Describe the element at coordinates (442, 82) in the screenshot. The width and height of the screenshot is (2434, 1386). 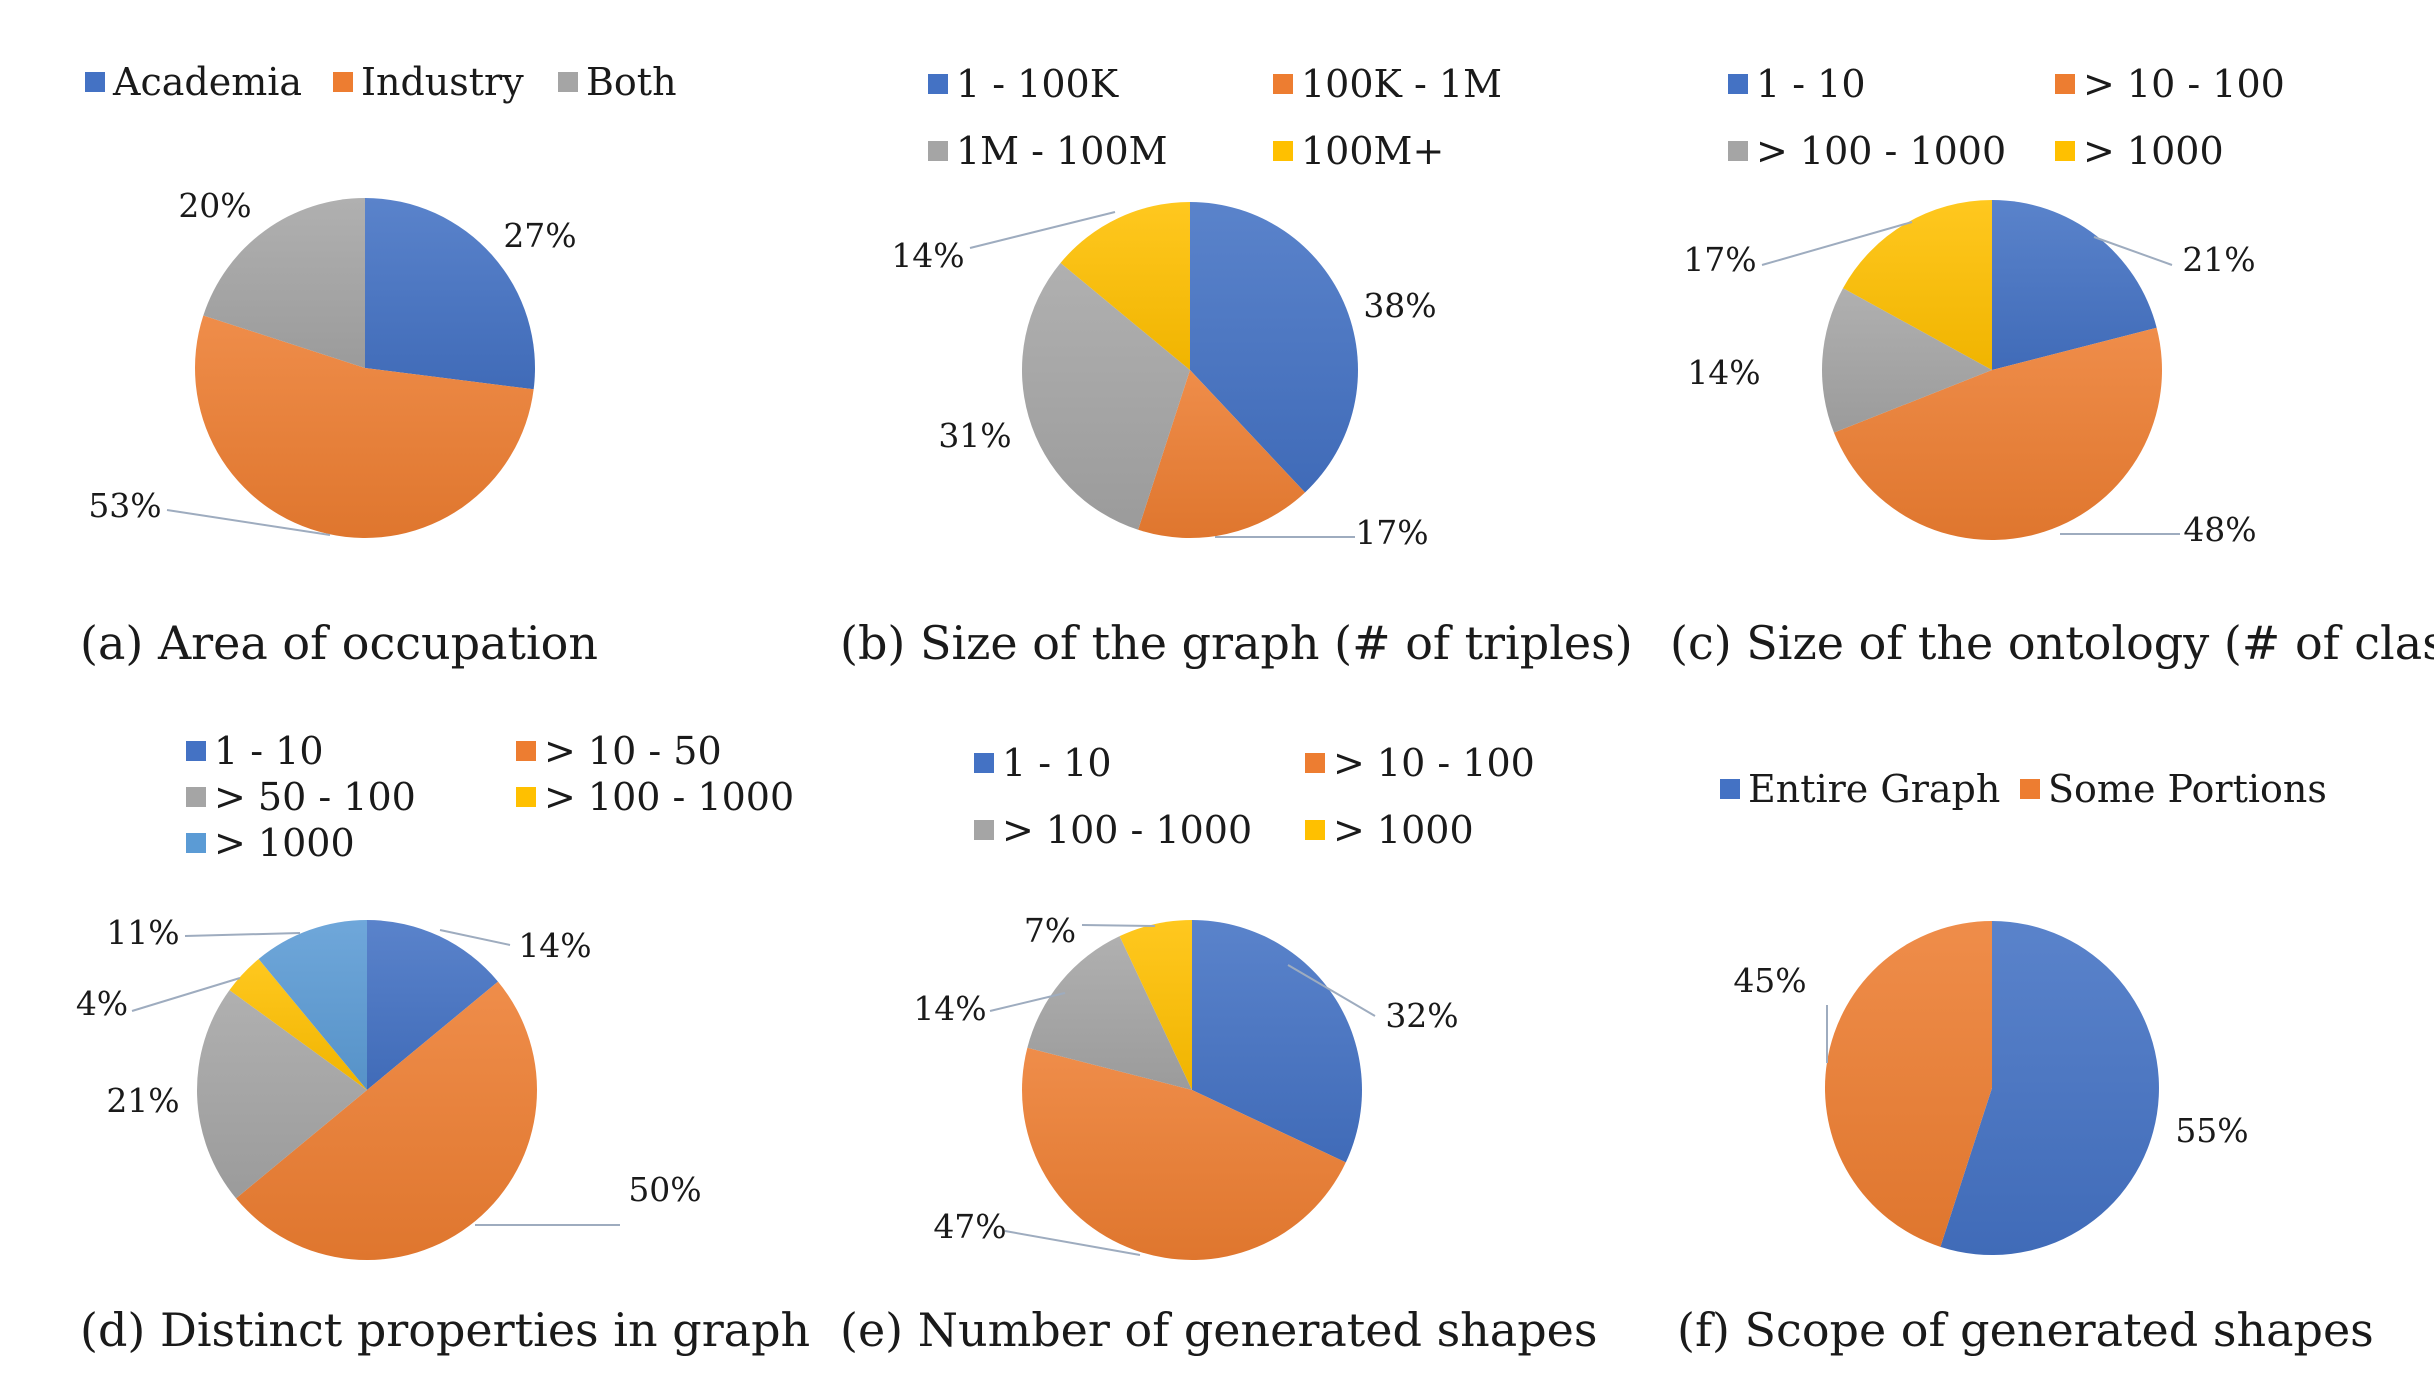
I see `legend-label: Industry` at that location.